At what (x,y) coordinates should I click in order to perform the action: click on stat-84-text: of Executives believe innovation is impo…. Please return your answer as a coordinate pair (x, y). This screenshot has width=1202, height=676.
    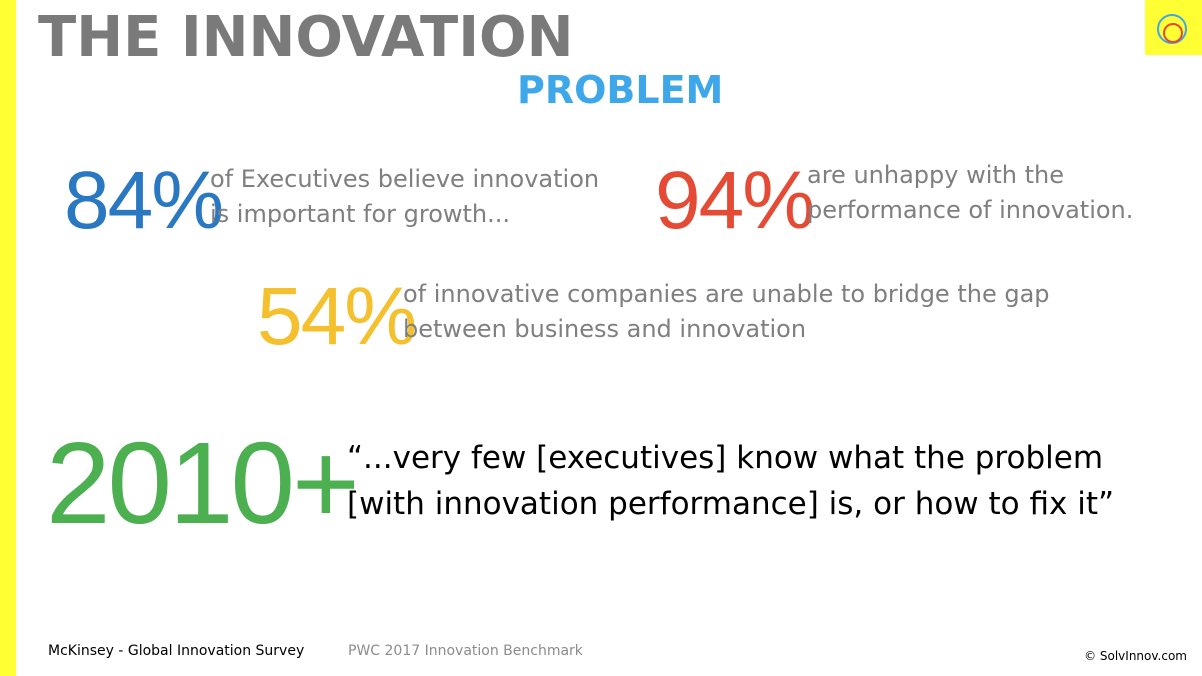
    Looking at the image, I should click on (404, 197).